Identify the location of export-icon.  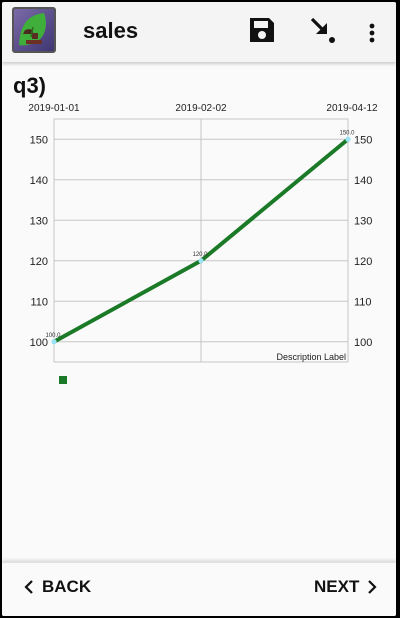
(322, 30).